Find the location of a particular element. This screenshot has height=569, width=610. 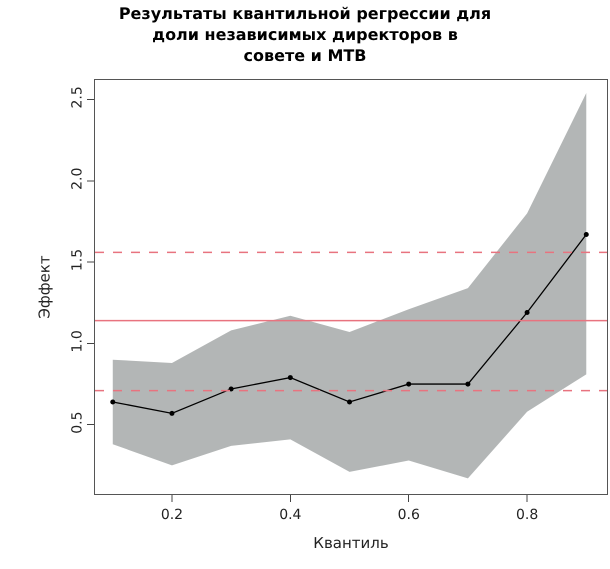

y-tick-label: 1.5 is located at coordinates (77, 260).